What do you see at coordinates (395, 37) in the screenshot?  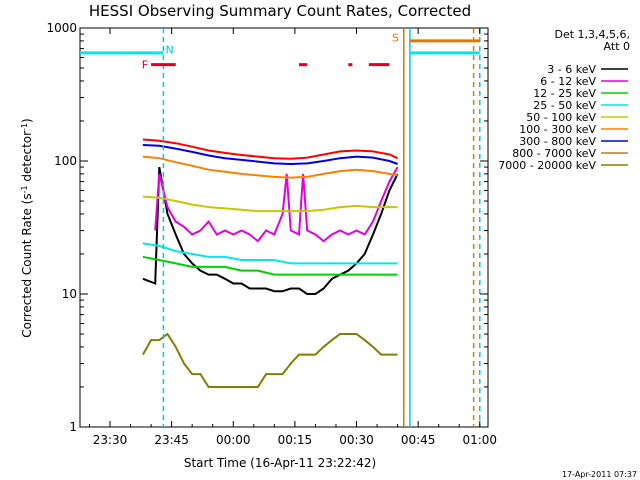 I see `flag-label-s: S` at bounding box center [395, 37].